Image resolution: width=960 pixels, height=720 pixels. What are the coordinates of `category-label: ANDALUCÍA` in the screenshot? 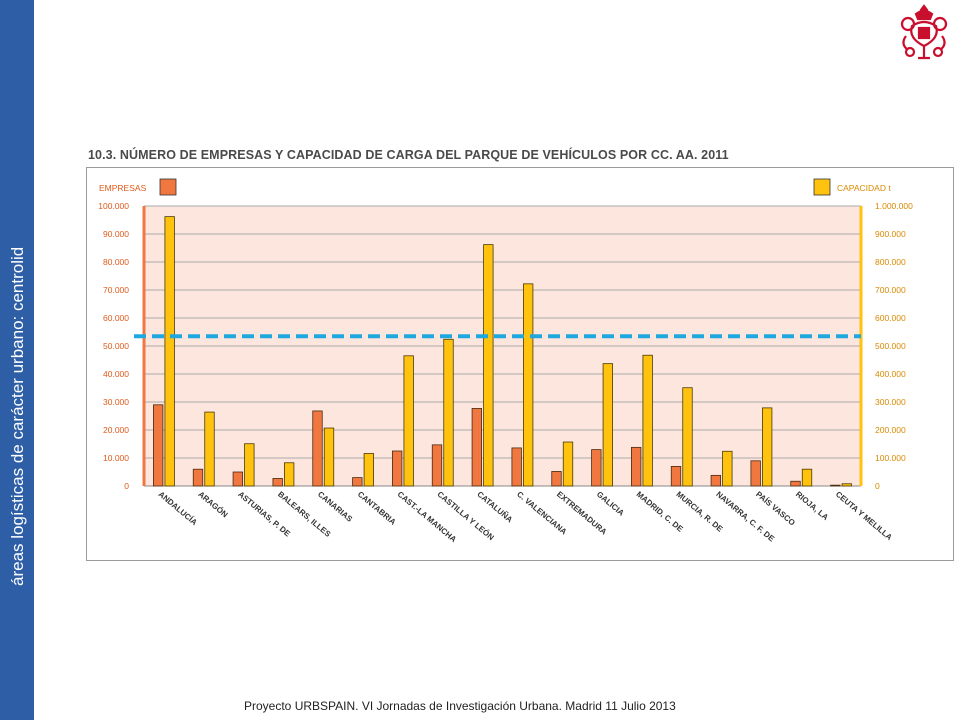 It's located at (178, 509).